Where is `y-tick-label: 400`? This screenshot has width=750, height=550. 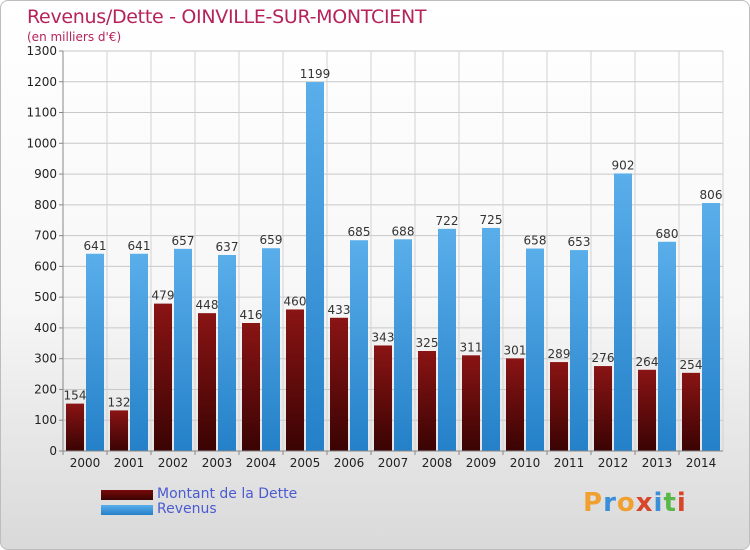 y-tick-label: 400 is located at coordinates (45, 328).